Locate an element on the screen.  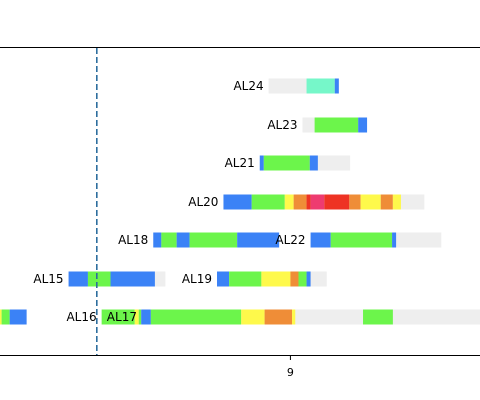
lane-al21: AL21 is located at coordinates (288, 163).